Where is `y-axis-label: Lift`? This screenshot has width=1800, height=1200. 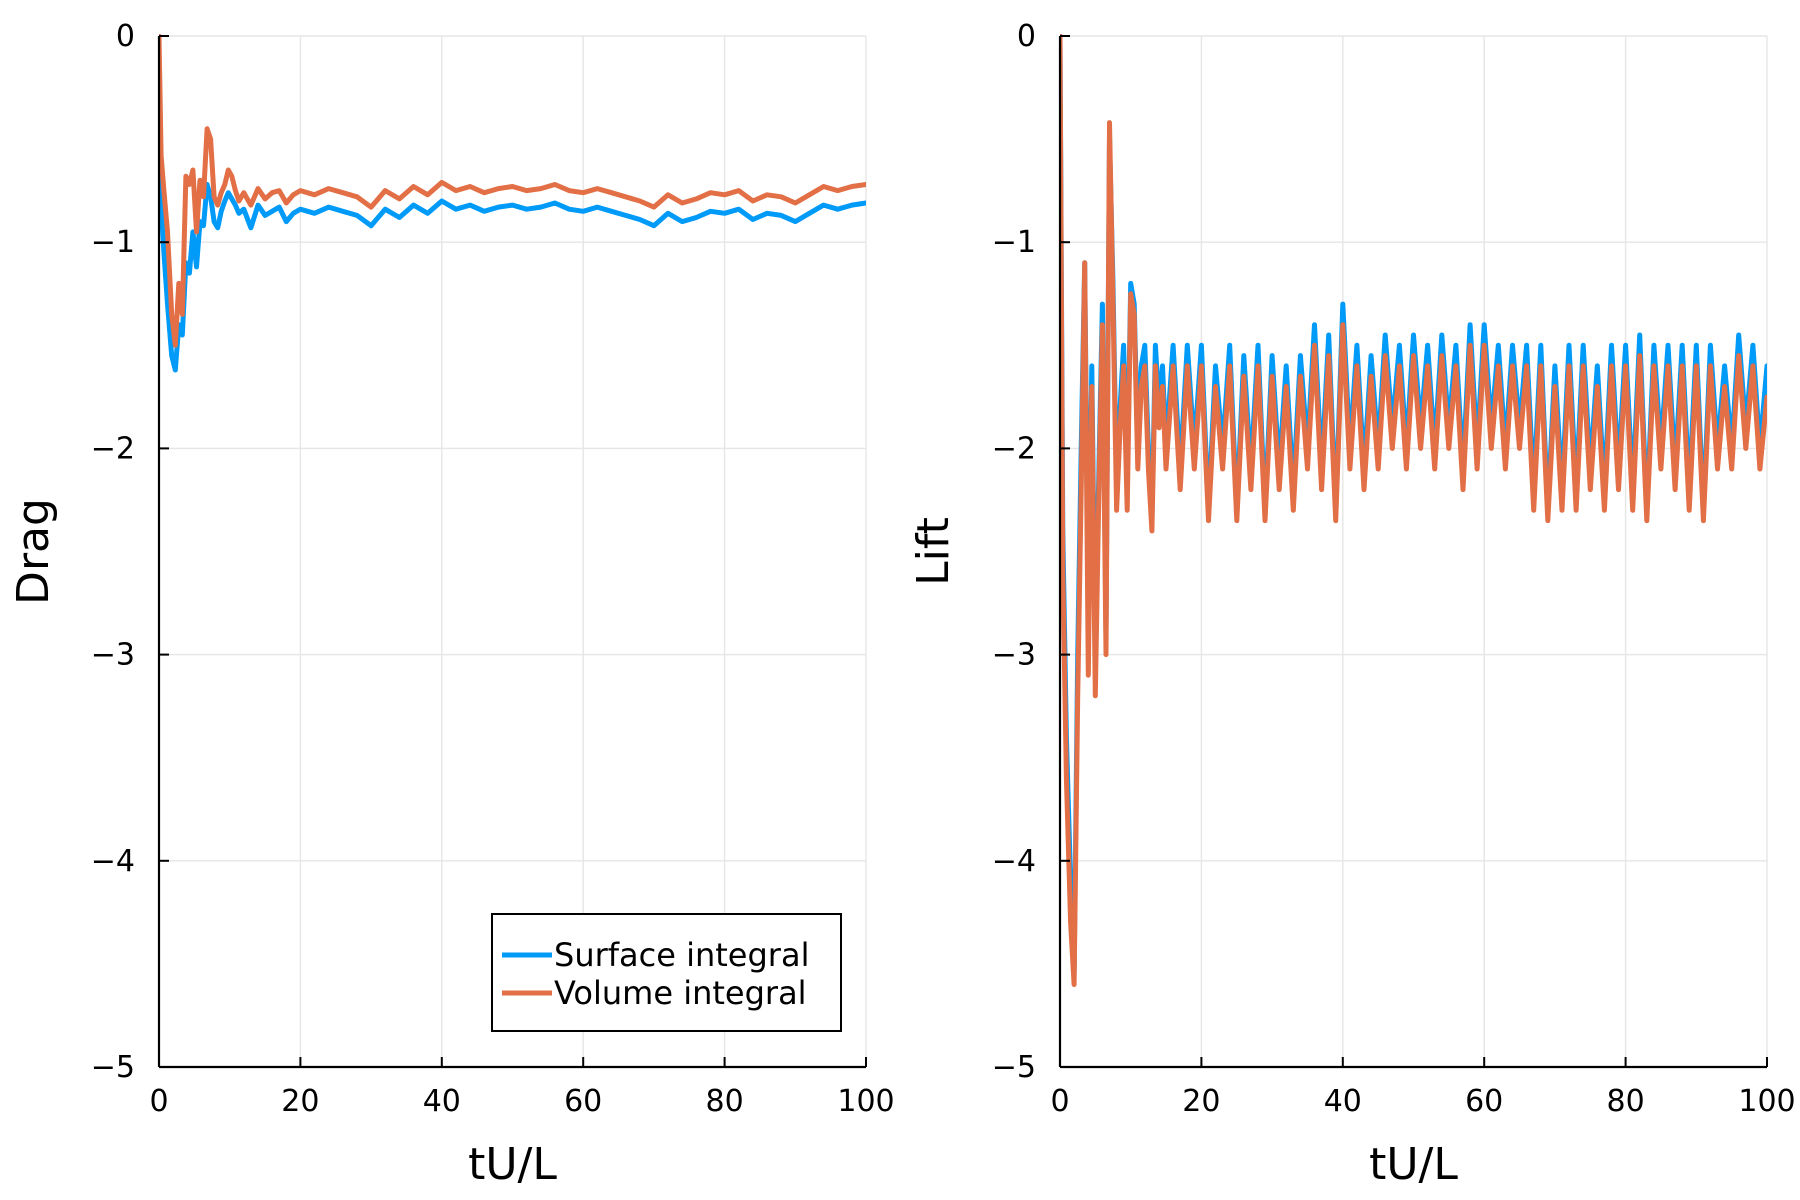 y-axis-label: Lift is located at coordinates (933, 551).